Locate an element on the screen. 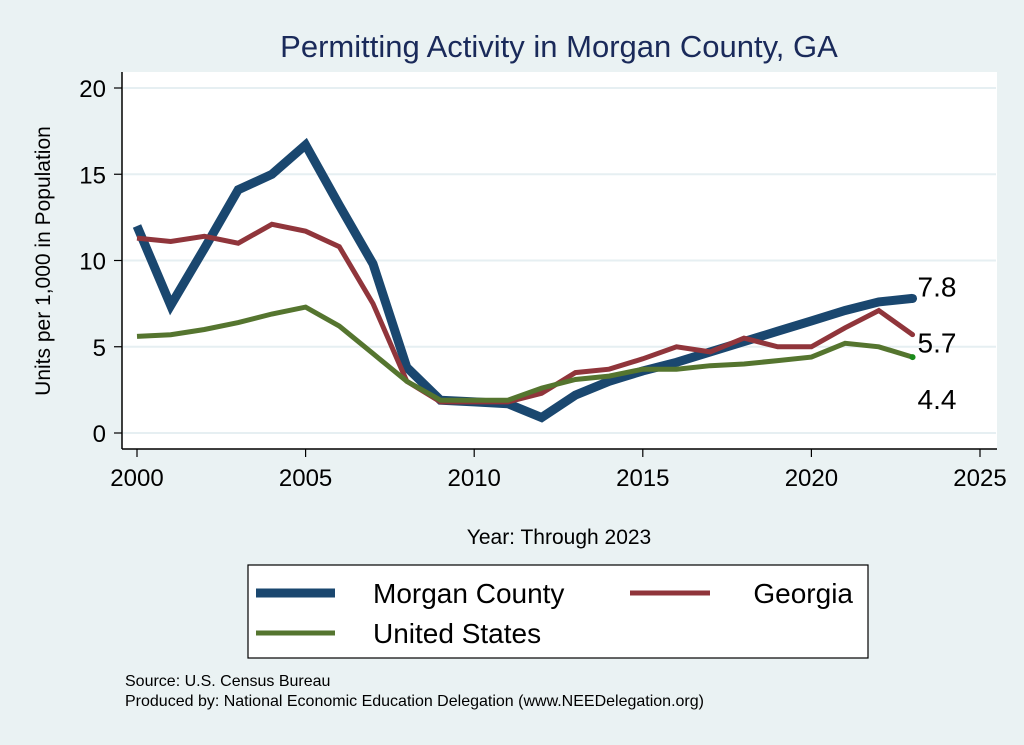 The image size is (1024, 745). y-tick-label: 15 is located at coordinates (92, 175).